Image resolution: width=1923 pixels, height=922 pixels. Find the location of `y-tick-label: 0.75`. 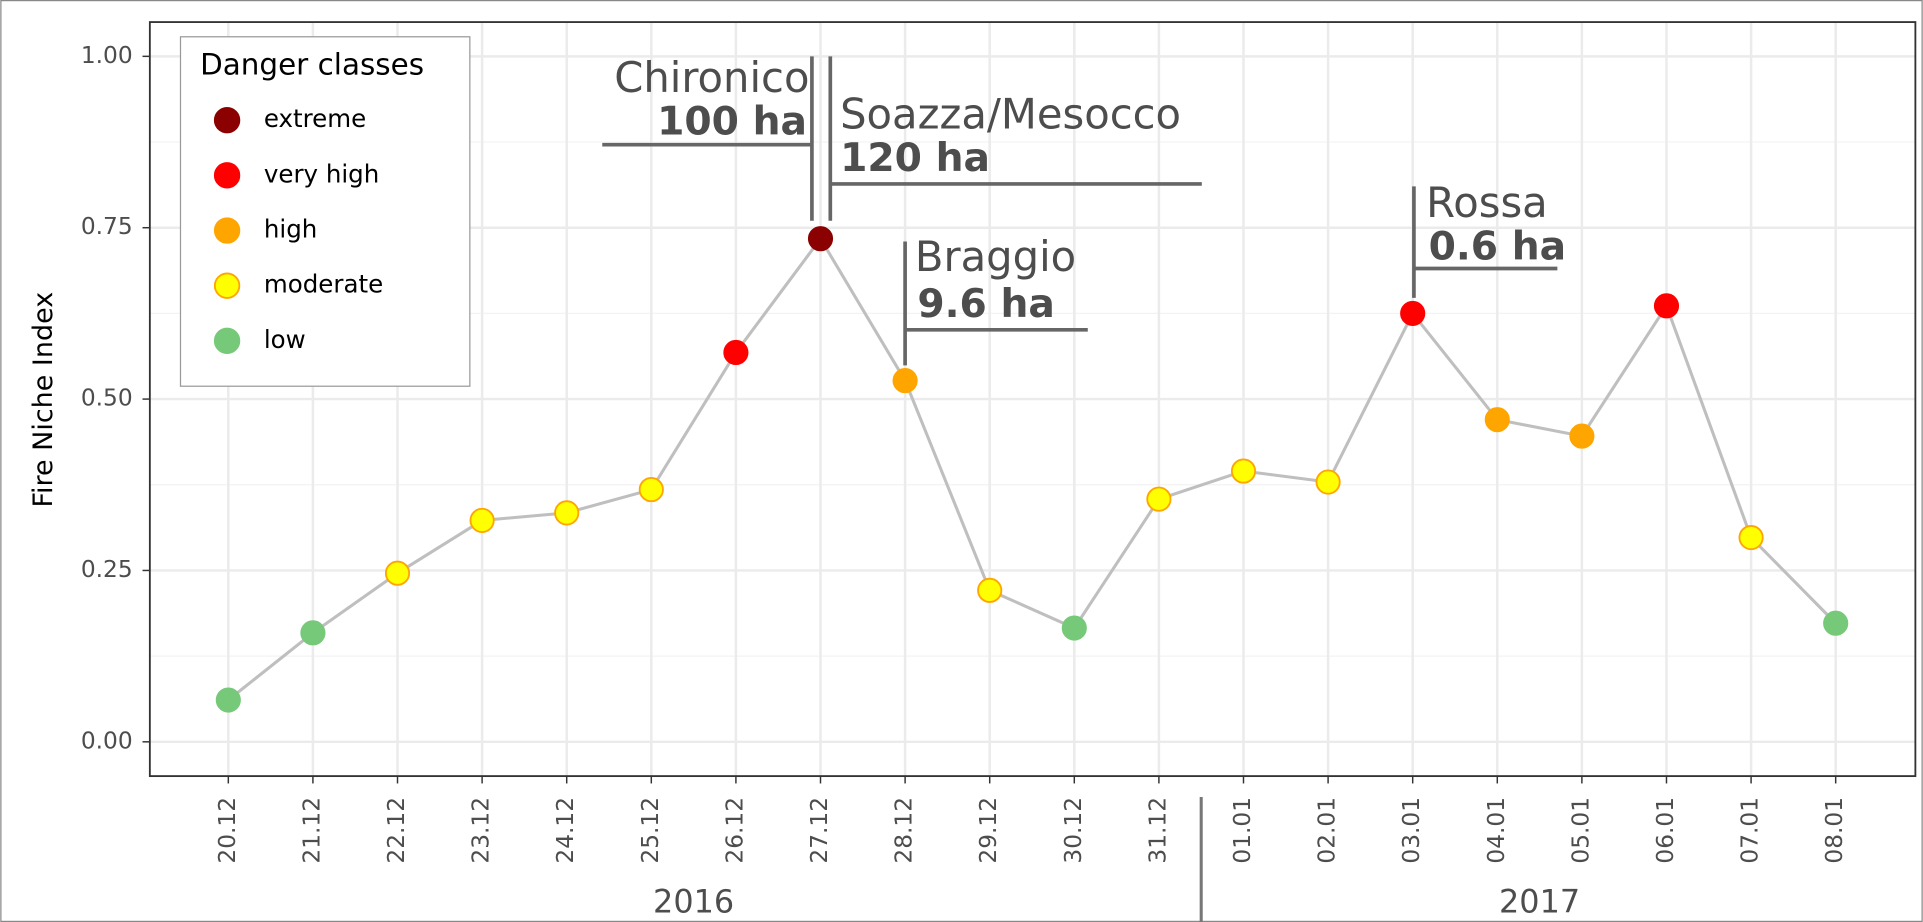

y-tick-label: 0.75 is located at coordinates (107, 226).